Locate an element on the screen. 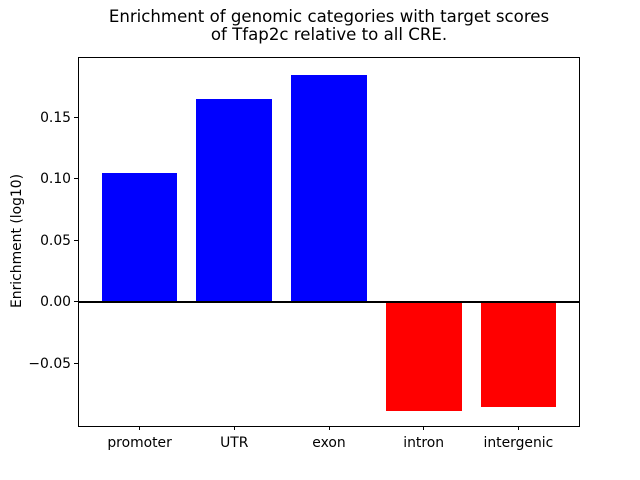  zero-line is located at coordinates (329, 302).